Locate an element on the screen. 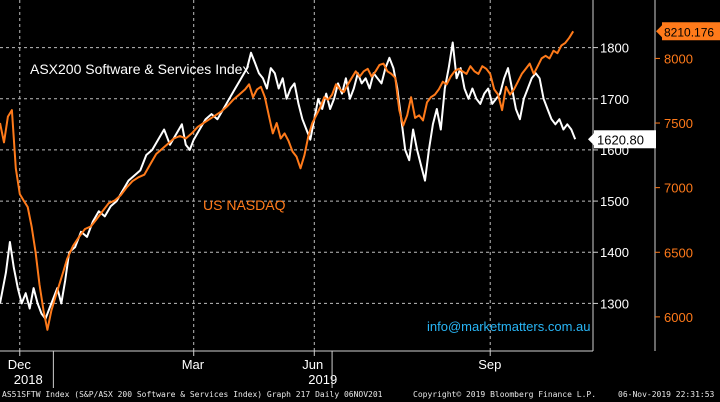 This screenshot has width=720, height=402. left-tick-label: 1300 is located at coordinates (614, 303).